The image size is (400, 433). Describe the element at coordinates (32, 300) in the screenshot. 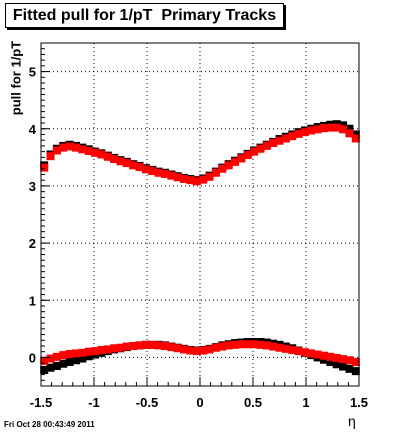

I see `y-tick-label: 1` at that location.